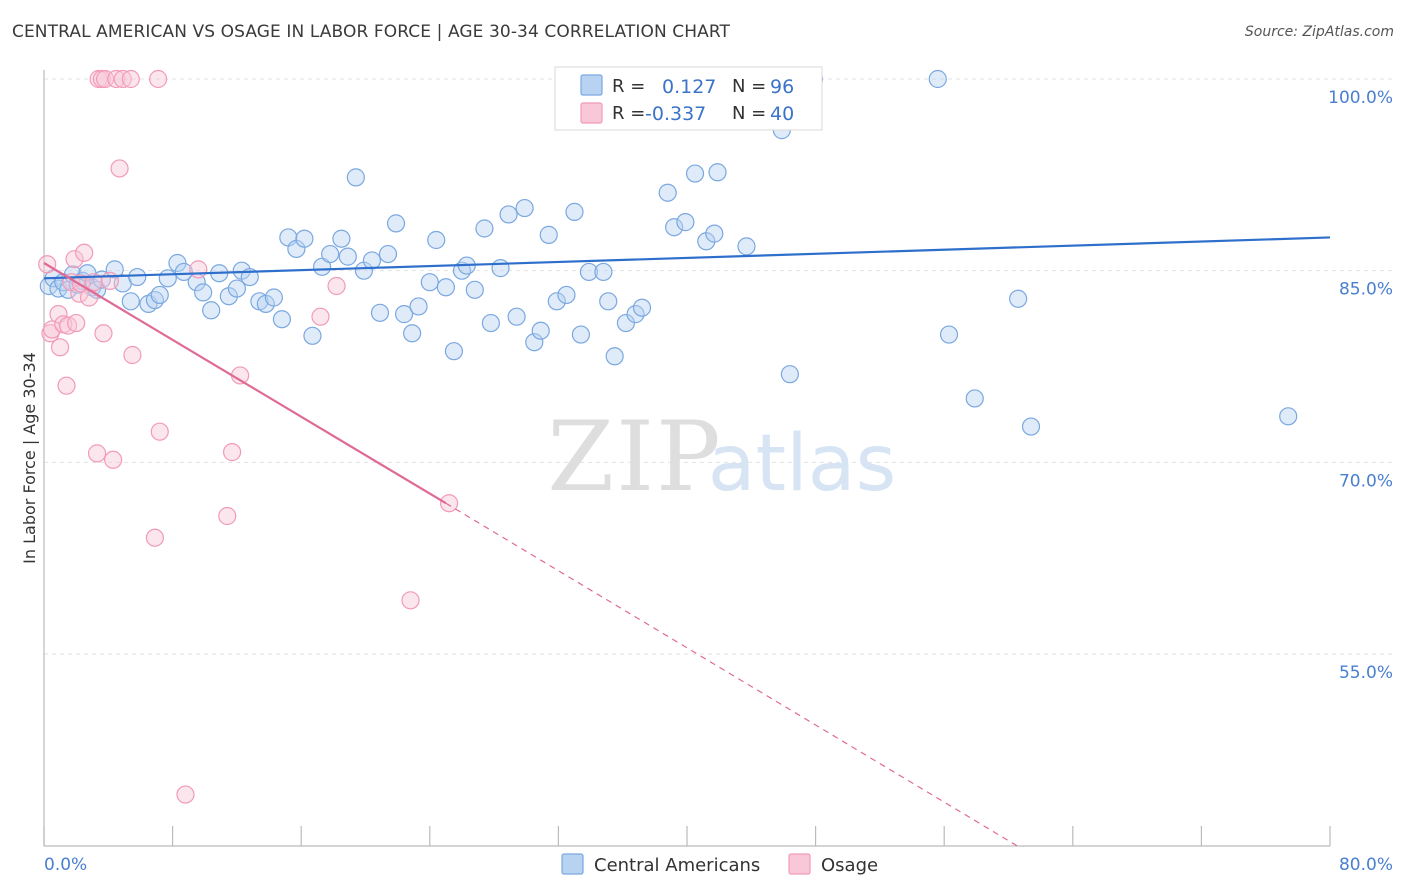 This screenshot has height=892, width=1406. What do you see at coordinates (628, 113) in the screenshot?
I see `legend-r-label-osage: R =` at bounding box center [628, 113].